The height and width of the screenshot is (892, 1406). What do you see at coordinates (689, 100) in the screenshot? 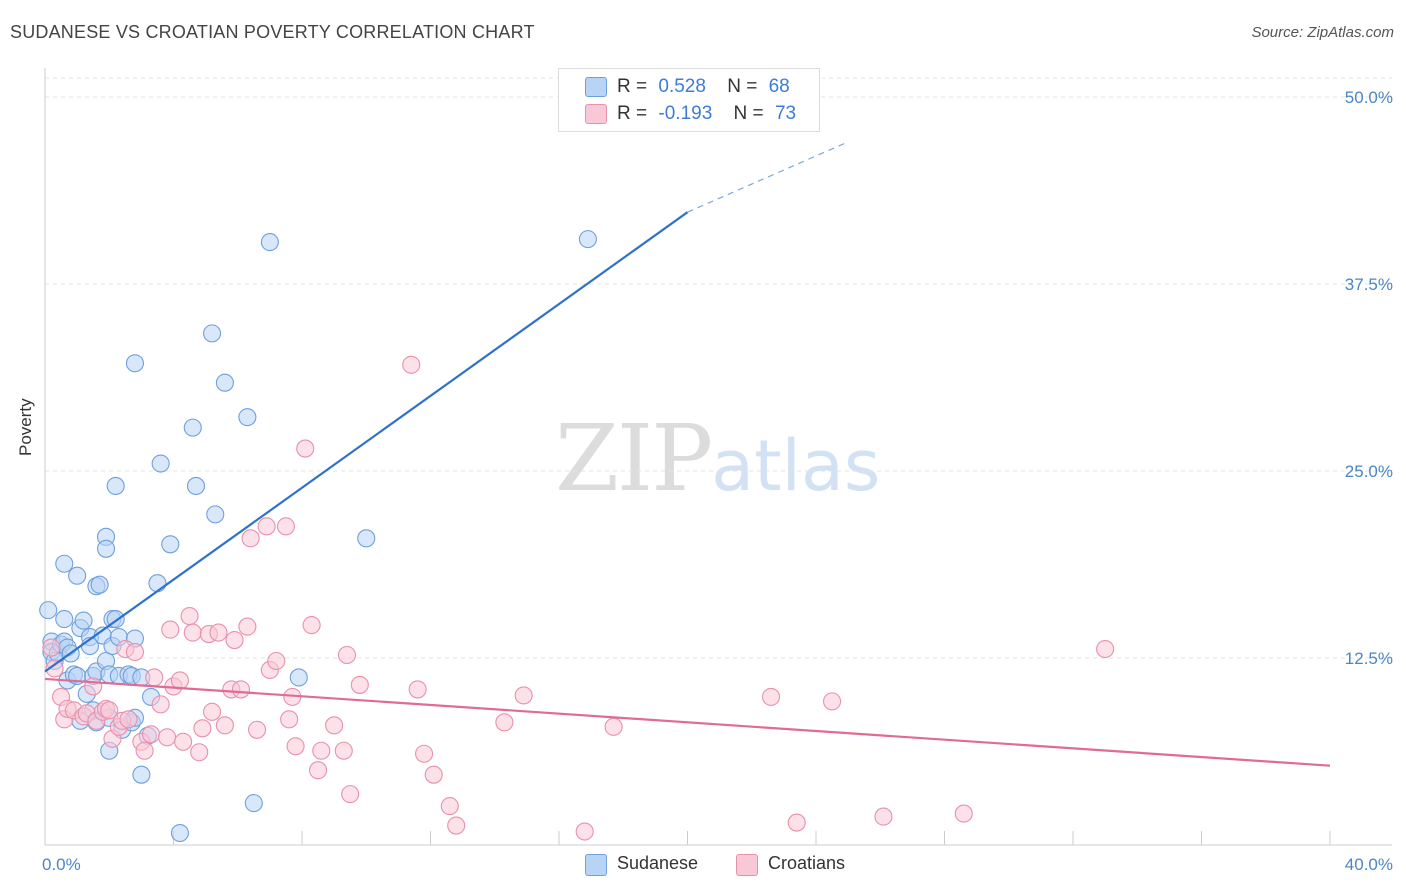
I see `correlation-legend: R = 0.528 N = 68 R = -0.193 N = 73` at bounding box center [689, 100].